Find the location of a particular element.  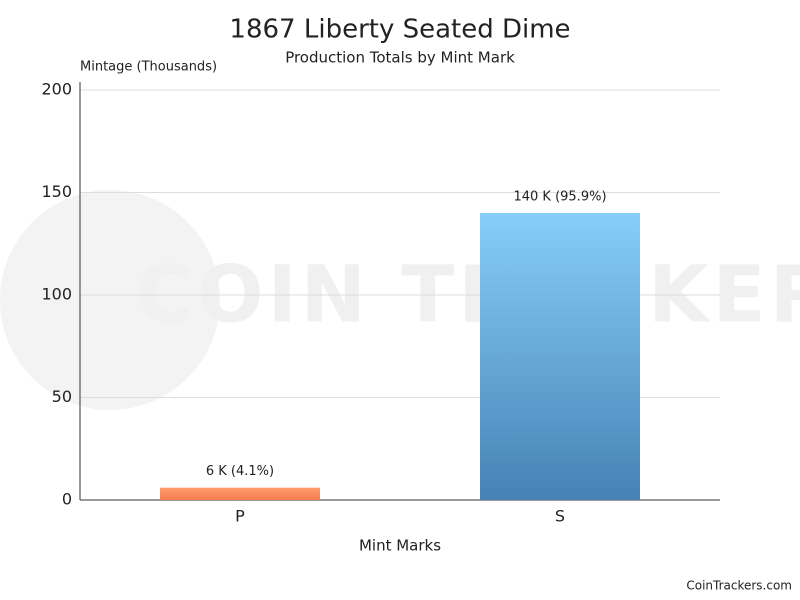

x-axis-label: Mint Marks is located at coordinates (400, 546).